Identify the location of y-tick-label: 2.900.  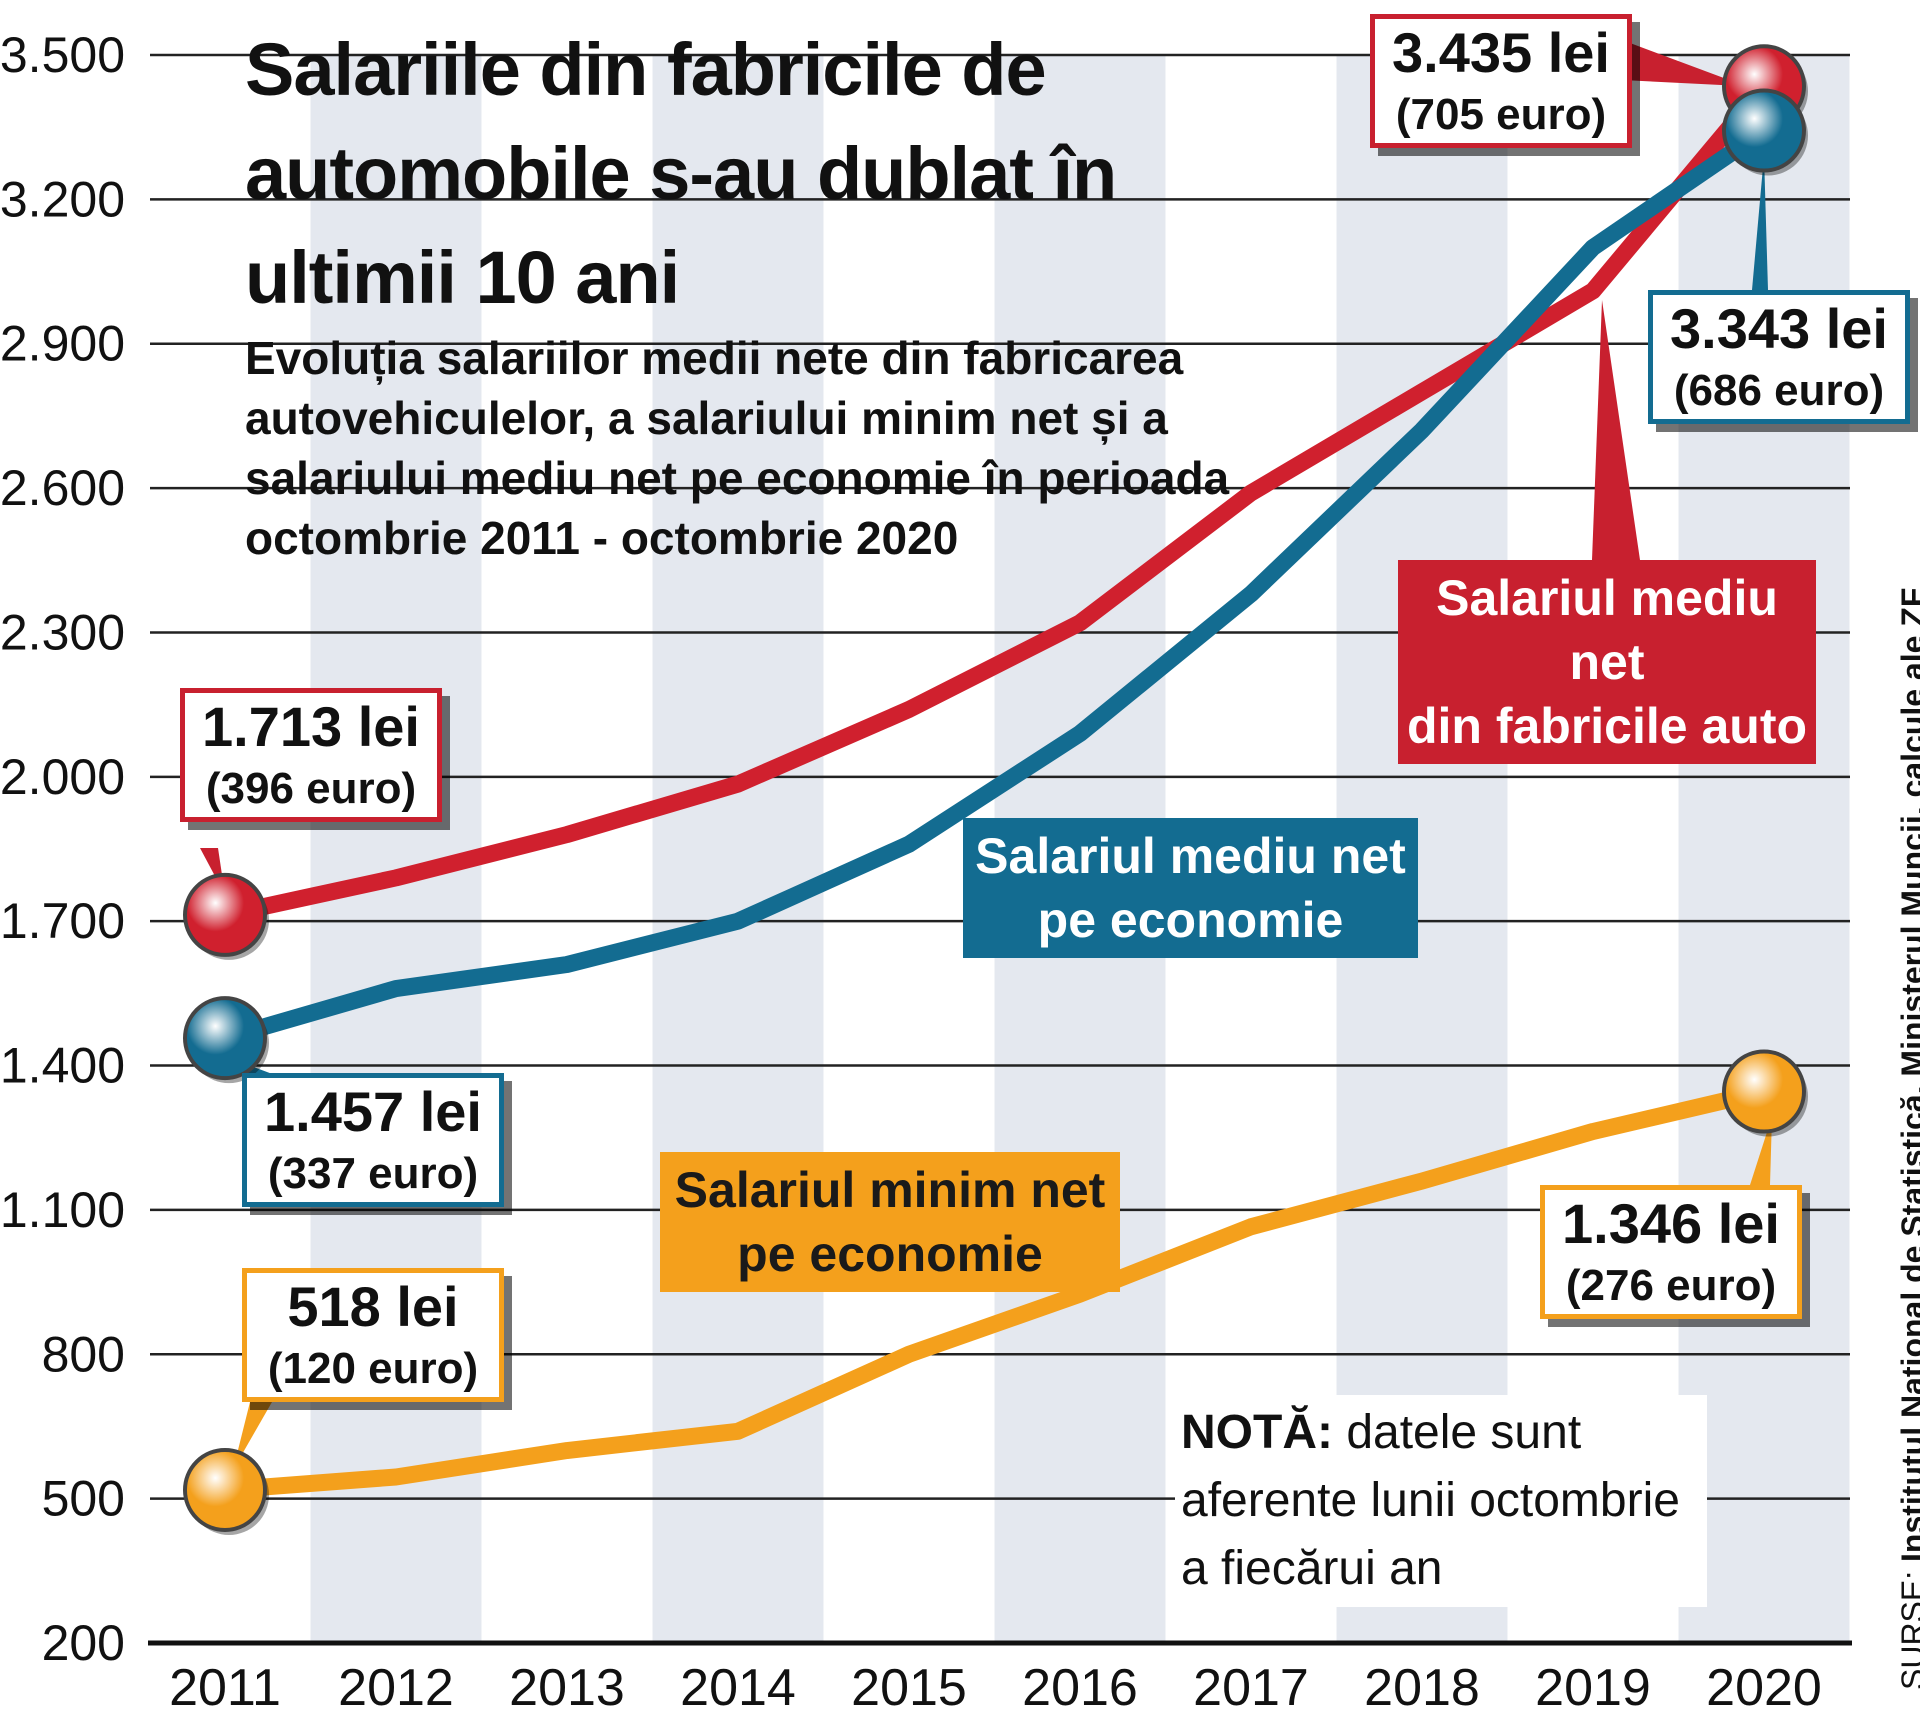
(62, 344).